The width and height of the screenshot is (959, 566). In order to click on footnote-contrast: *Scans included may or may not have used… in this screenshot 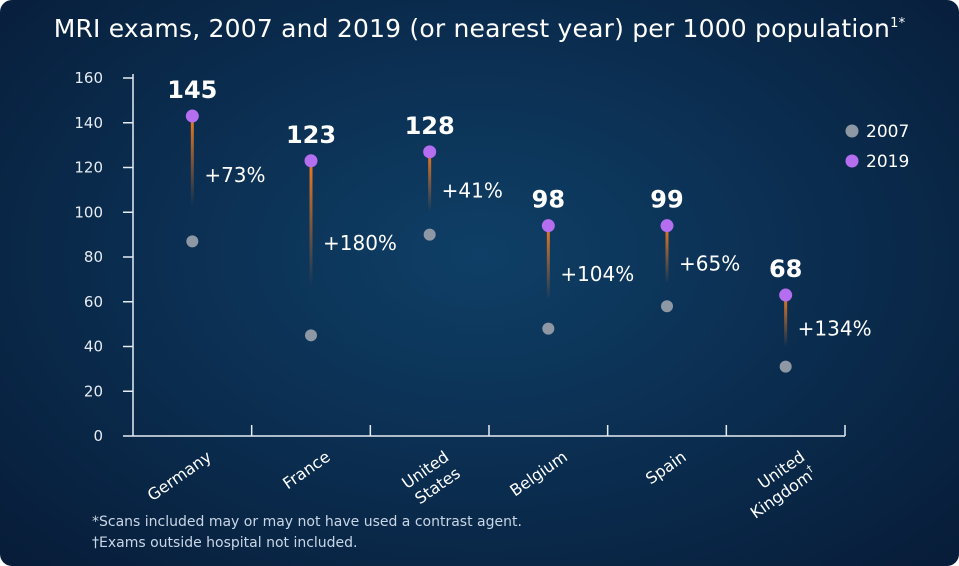, I will do `click(307, 522)`.